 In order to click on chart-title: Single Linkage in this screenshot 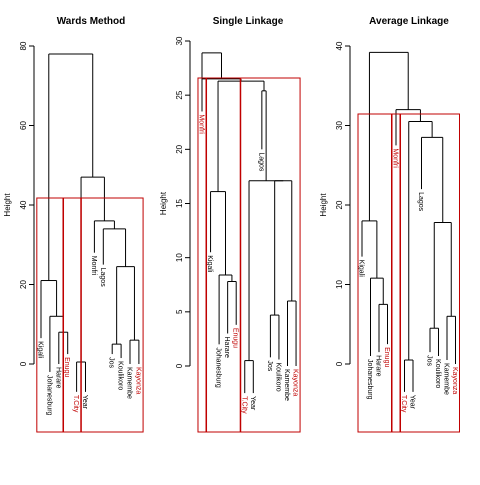, I will do `click(248, 21)`.